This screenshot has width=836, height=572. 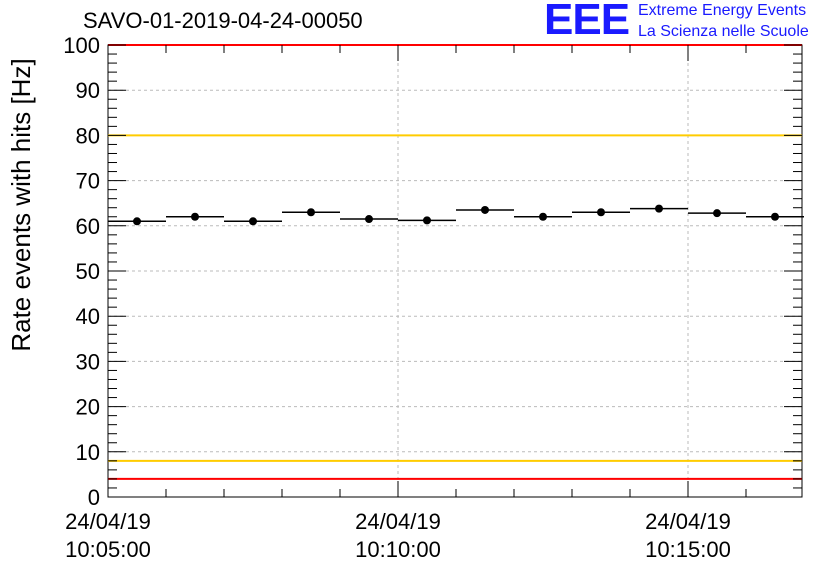 What do you see at coordinates (88, 407) in the screenshot?
I see `y-tick-label: 20` at bounding box center [88, 407].